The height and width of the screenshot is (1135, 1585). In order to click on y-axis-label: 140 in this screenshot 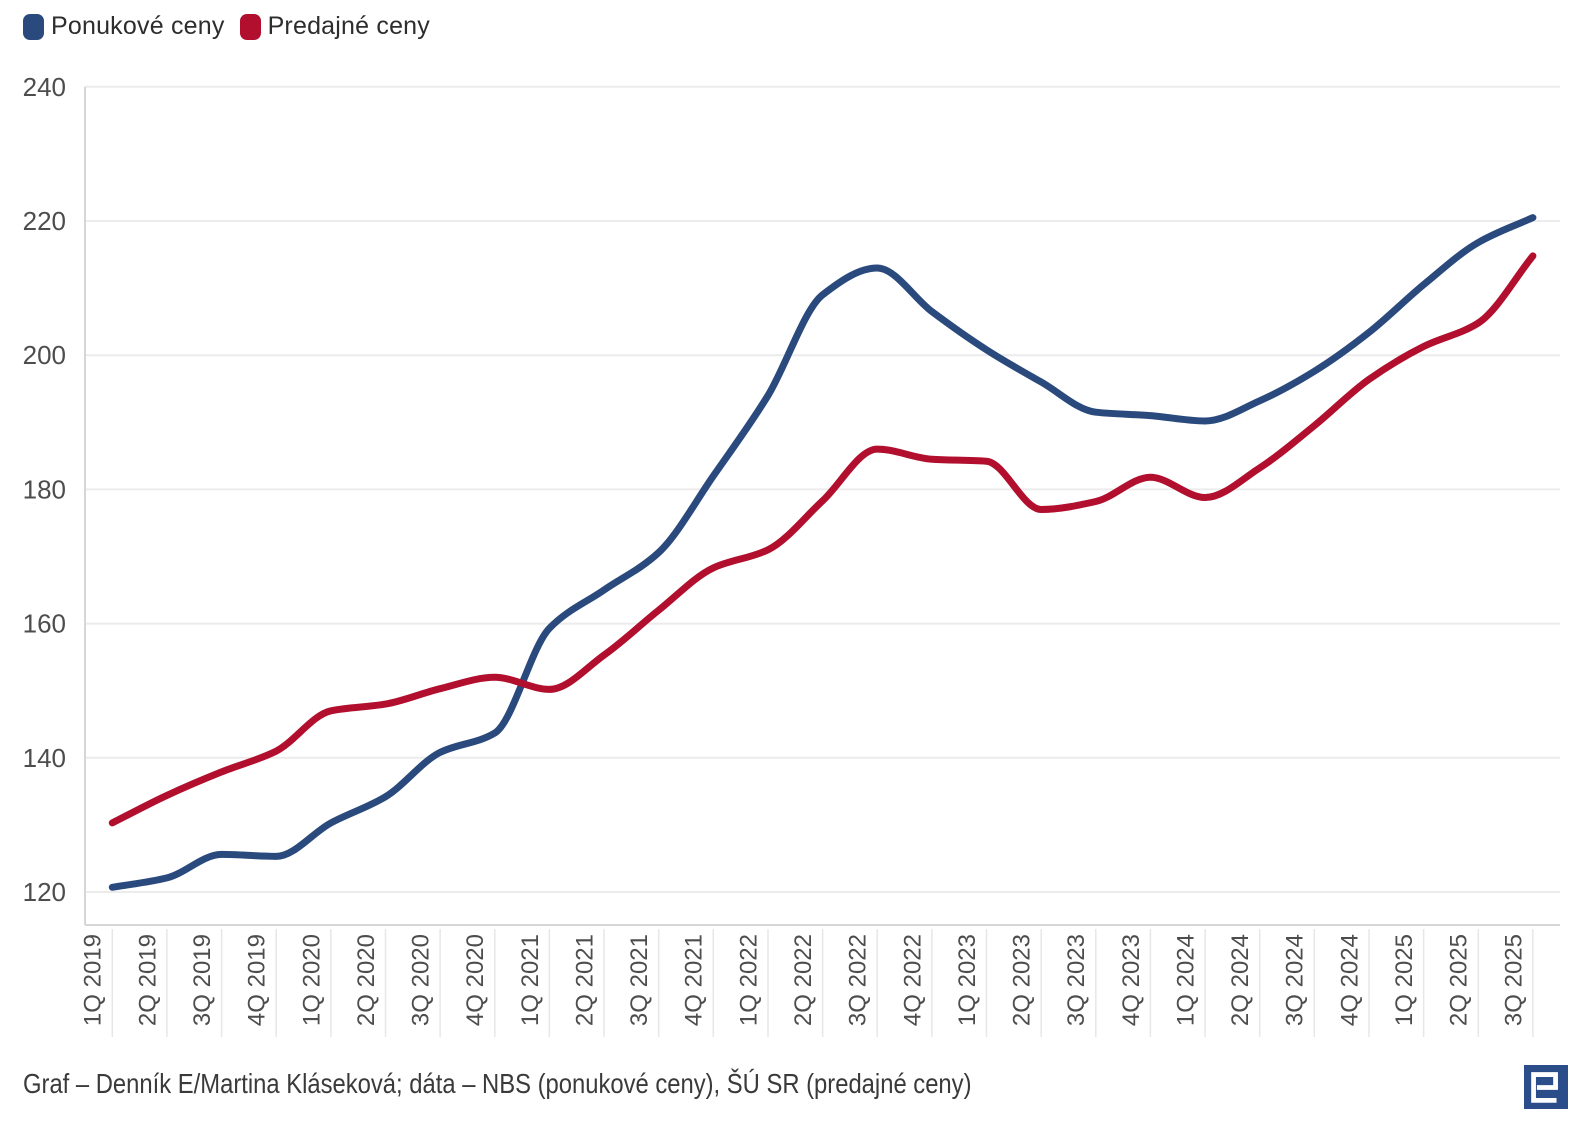, I will do `click(44, 758)`.